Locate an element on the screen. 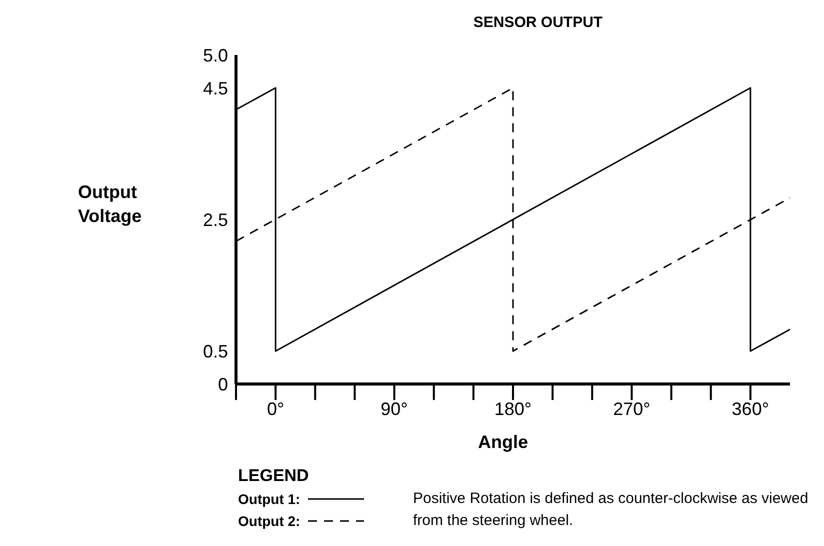  y-tick-label: 4.5 is located at coordinates (215, 88).